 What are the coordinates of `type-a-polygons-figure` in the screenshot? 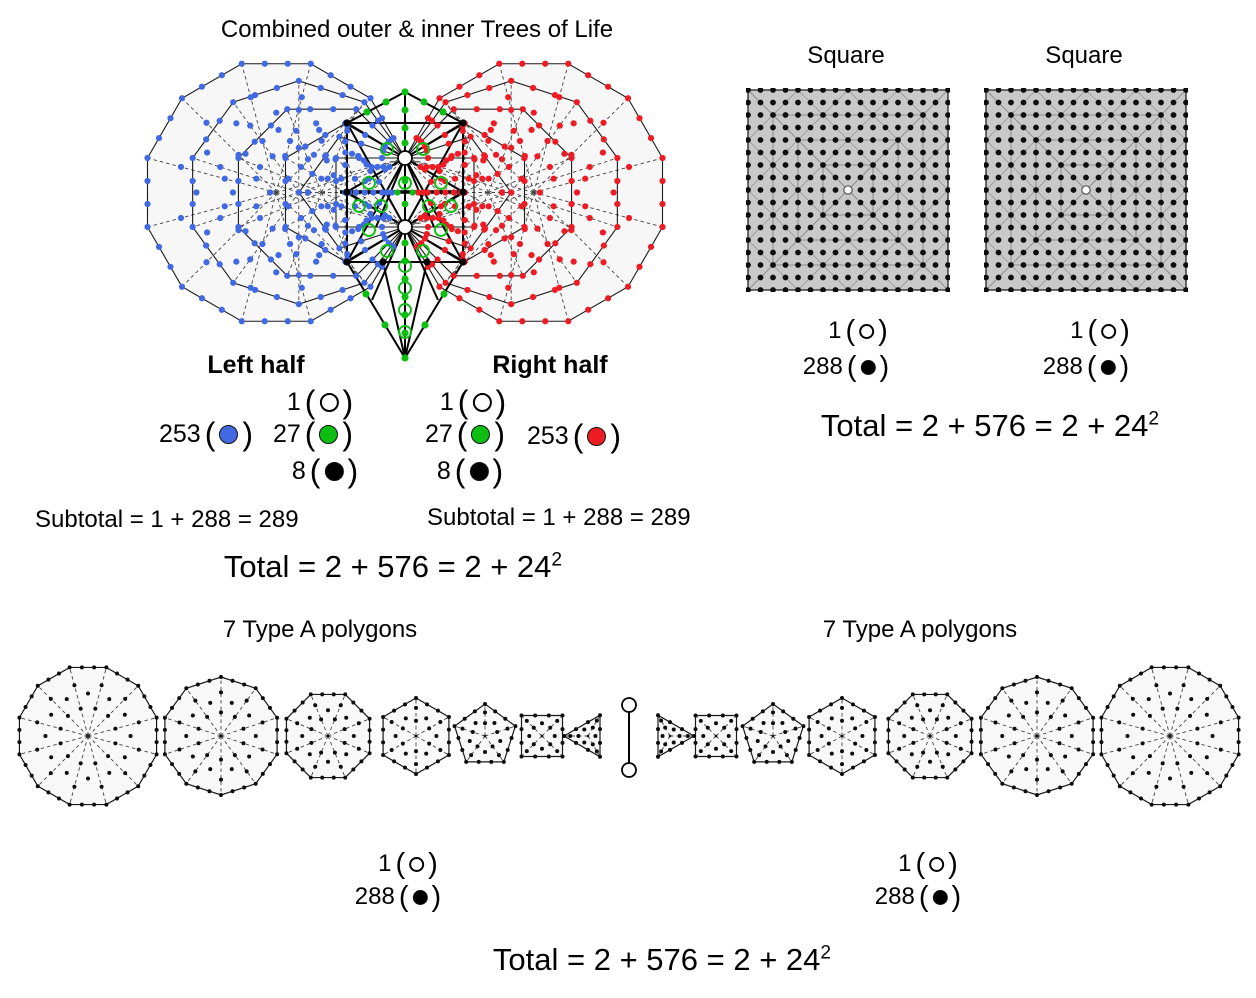 It's located at (629, 736).